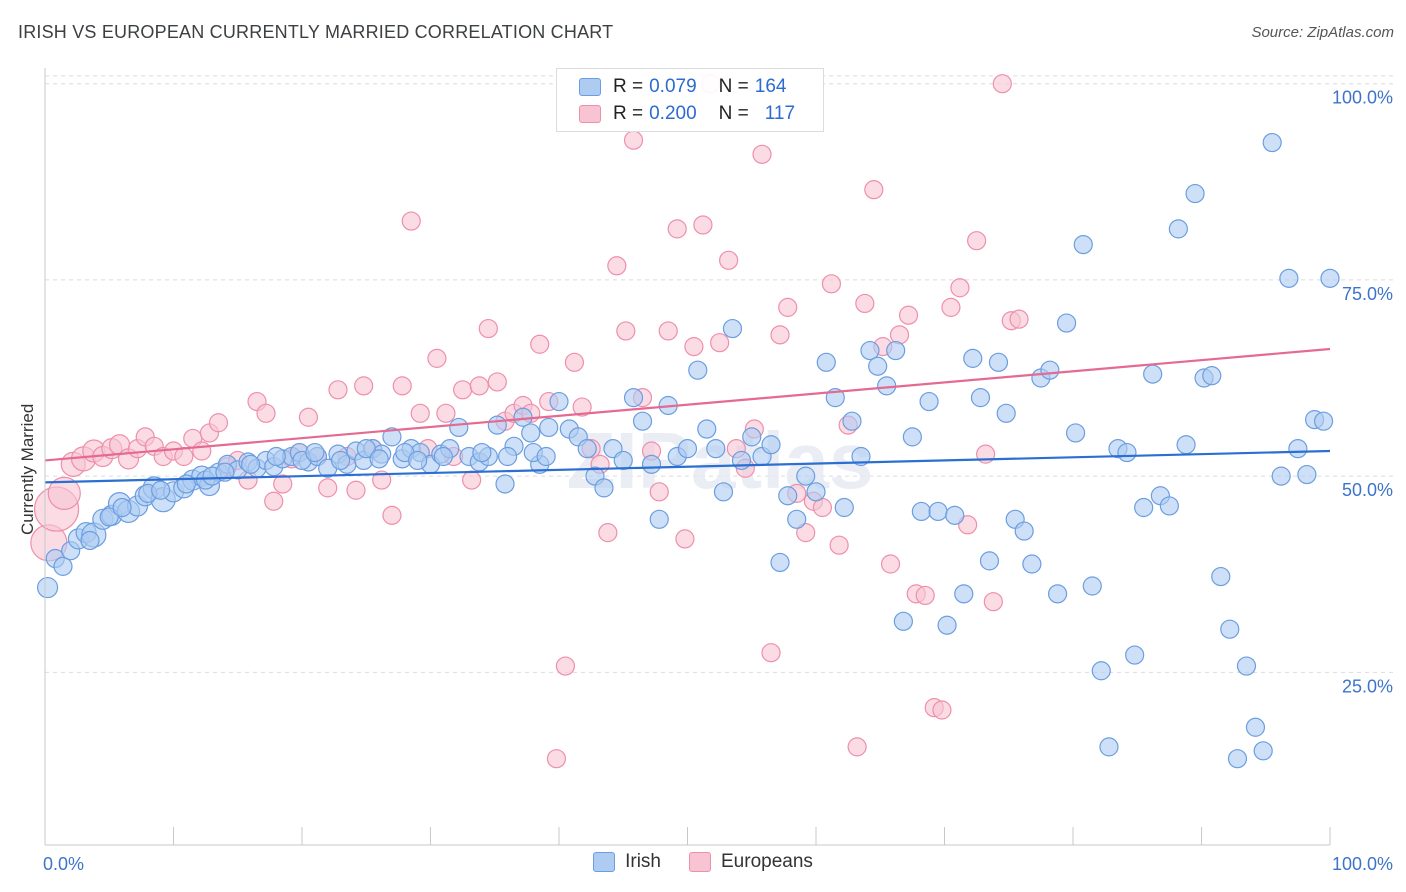 This screenshot has height=892, width=1406. What do you see at coordinates (700, 862) in the screenshot?
I see `europeans-legend-swatch` at bounding box center [700, 862].